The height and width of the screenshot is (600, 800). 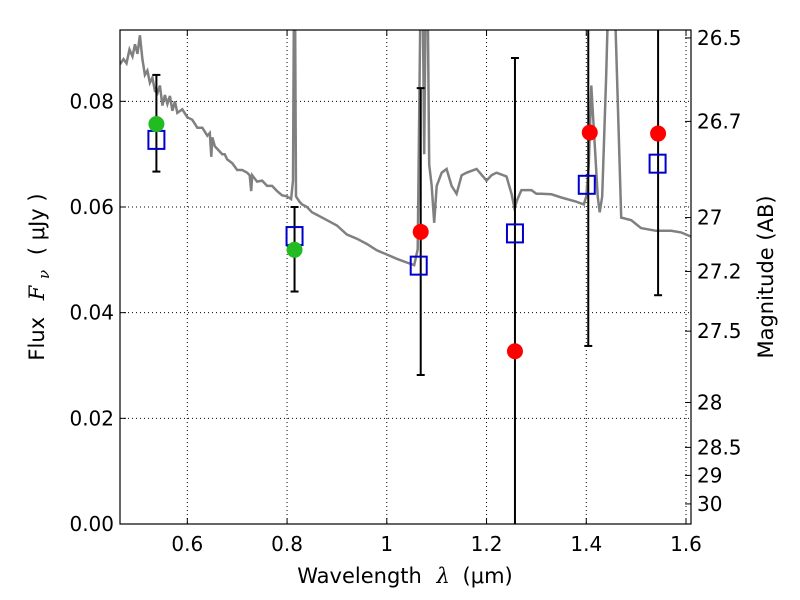 I want to click on right-tick-label: 26.7, so click(x=719, y=121).